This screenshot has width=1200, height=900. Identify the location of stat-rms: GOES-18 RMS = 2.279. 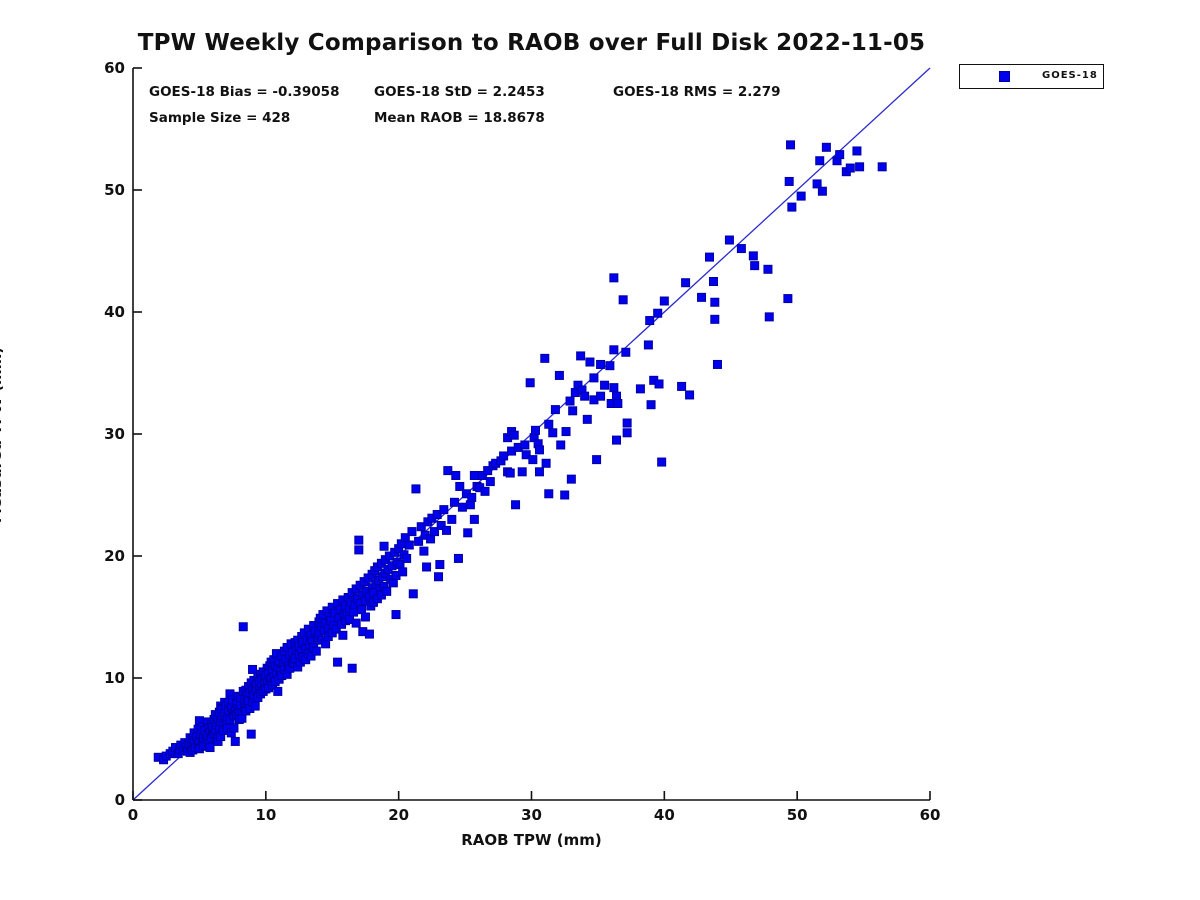
(697, 92).